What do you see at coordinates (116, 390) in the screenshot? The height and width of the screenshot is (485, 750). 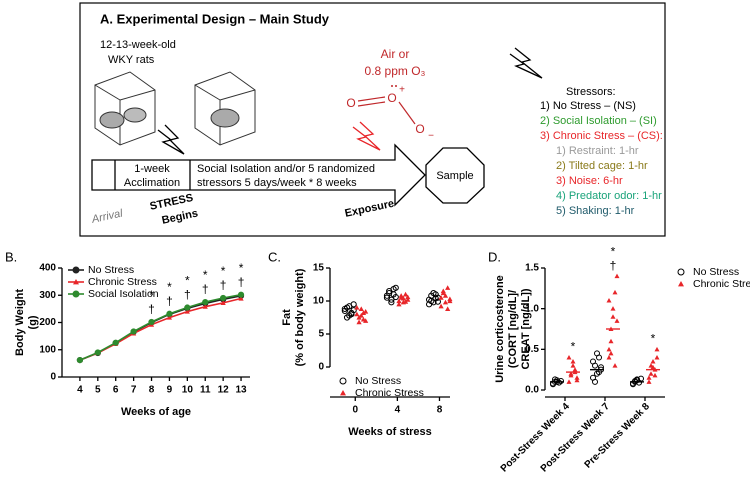 I see `x-tick-label: 6` at bounding box center [116, 390].